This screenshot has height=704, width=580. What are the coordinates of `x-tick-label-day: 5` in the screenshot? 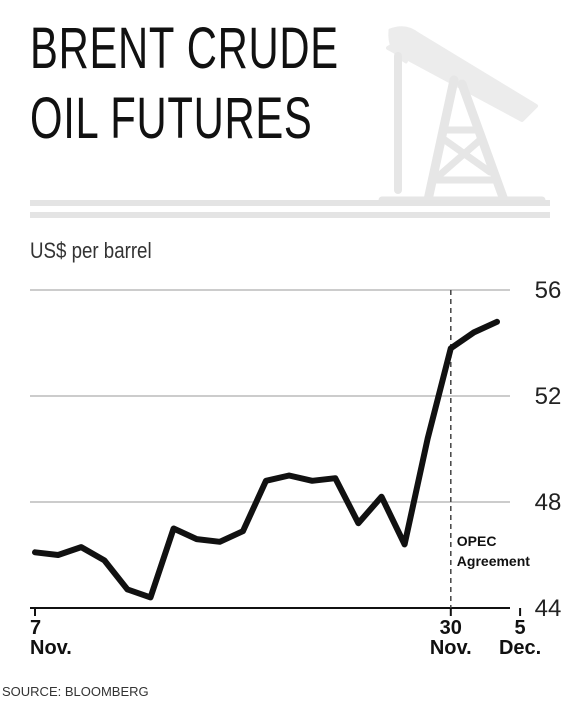 It's located at (520, 628).